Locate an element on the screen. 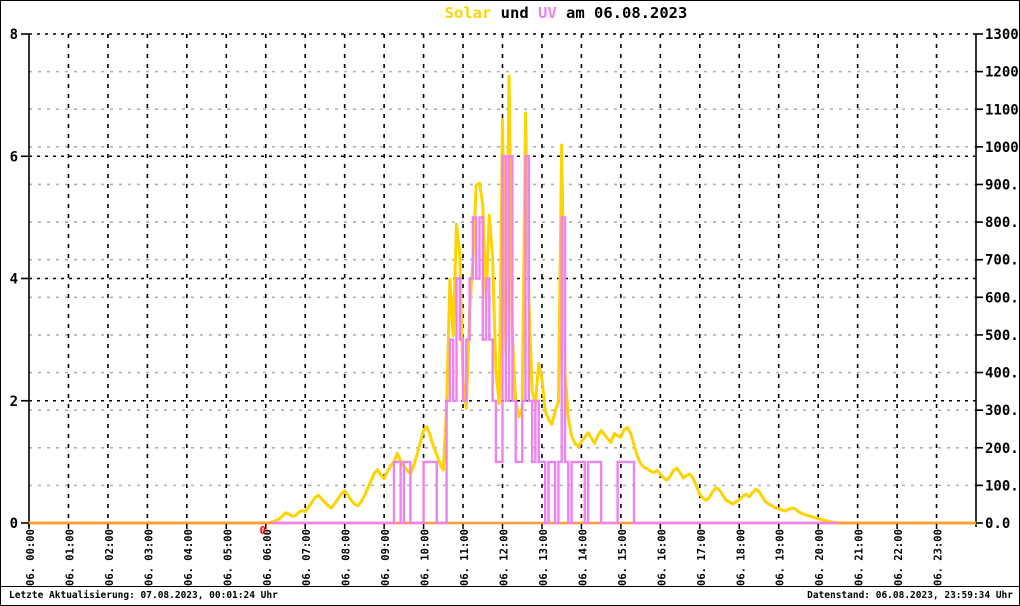 Image resolution: width=1020 pixels, height=606 pixels. x-axis-label: 06. 08:00 is located at coordinates (347, 557).